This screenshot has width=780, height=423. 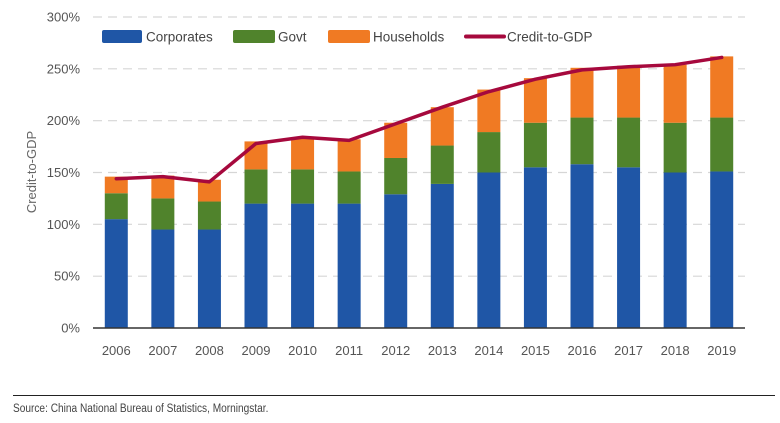 I want to click on legend-label: Govt, so click(x=292, y=37).